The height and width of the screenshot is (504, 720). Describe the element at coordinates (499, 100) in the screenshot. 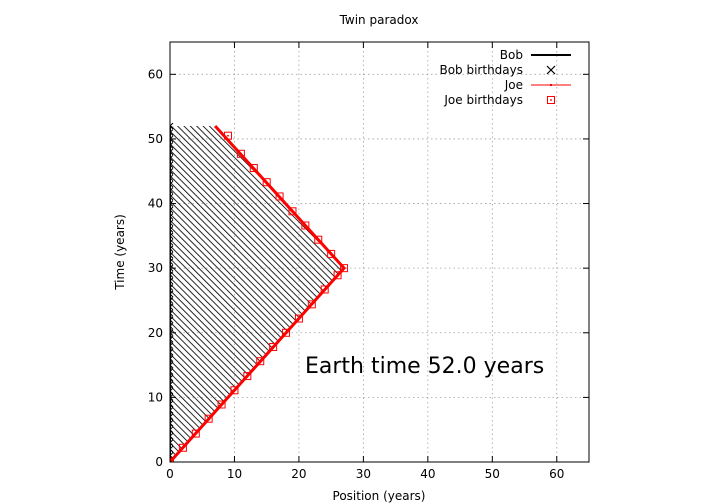

I see `legend-entry: Joe birthdays` at that location.